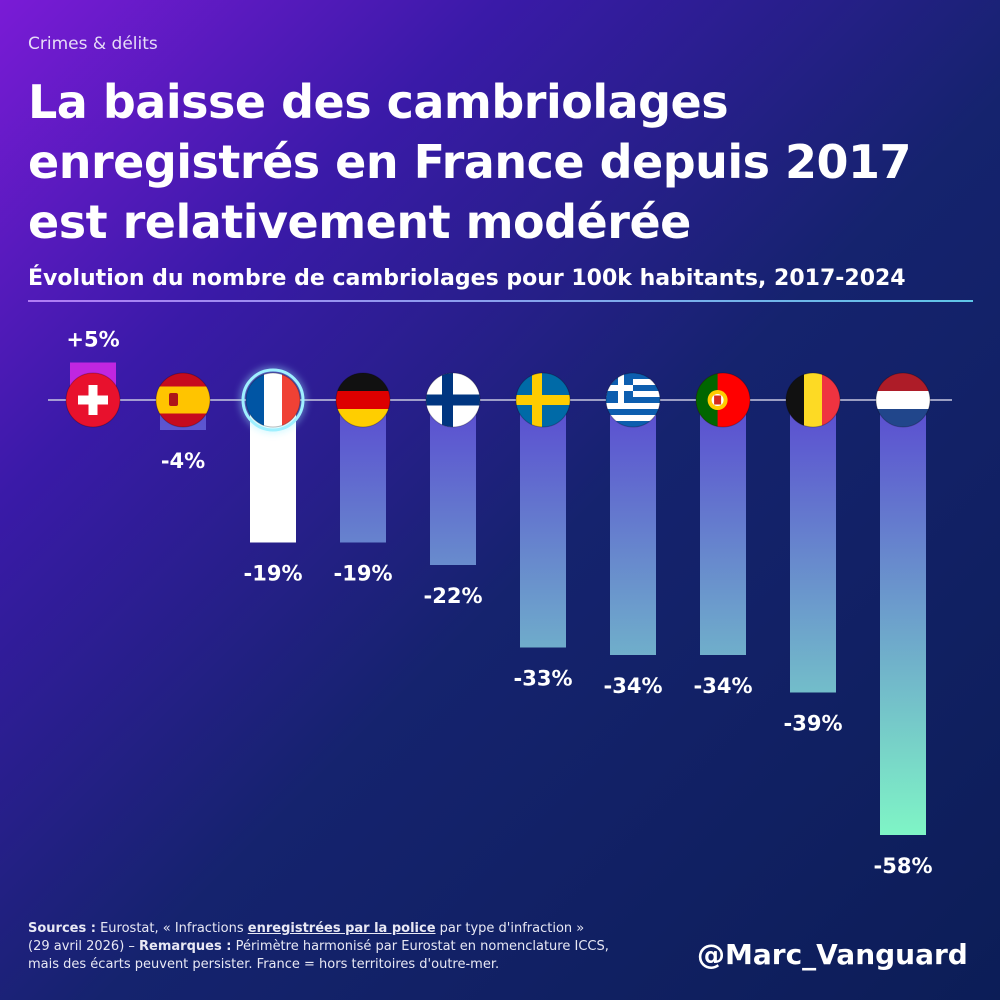 Image resolution: width=1000 pixels, height=1000 pixels. I want to click on sources-date: (29 avril 2026) –, so click(84, 946).